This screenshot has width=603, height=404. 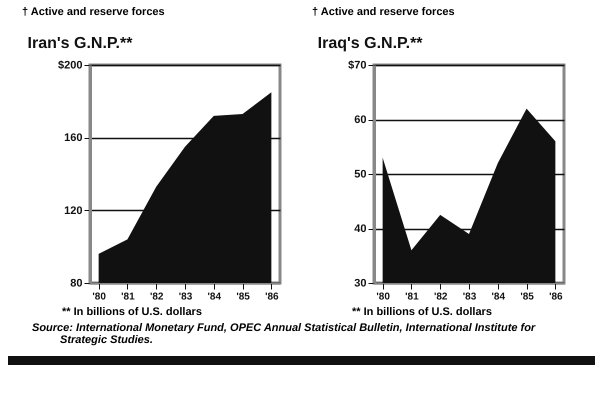 I want to click on y-tick-label: $70, so click(x=357, y=66).